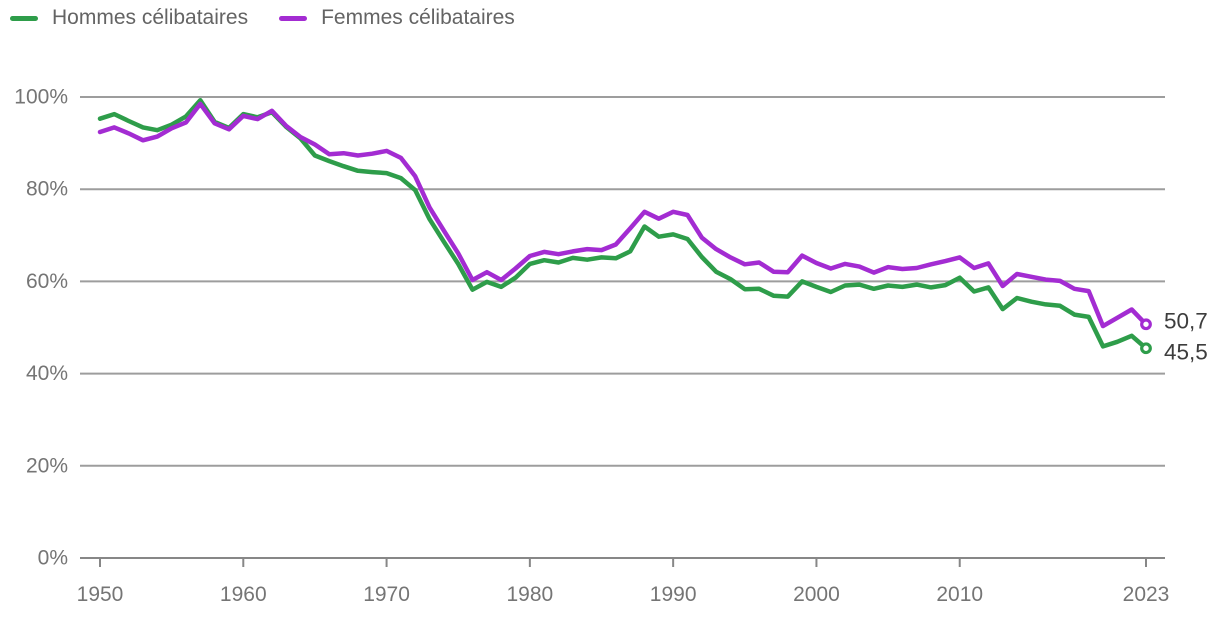 This screenshot has height=620, width=1220. Describe the element at coordinates (293, 18) in the screenshot. I see `legend-swatch-purple-icon` at that location.